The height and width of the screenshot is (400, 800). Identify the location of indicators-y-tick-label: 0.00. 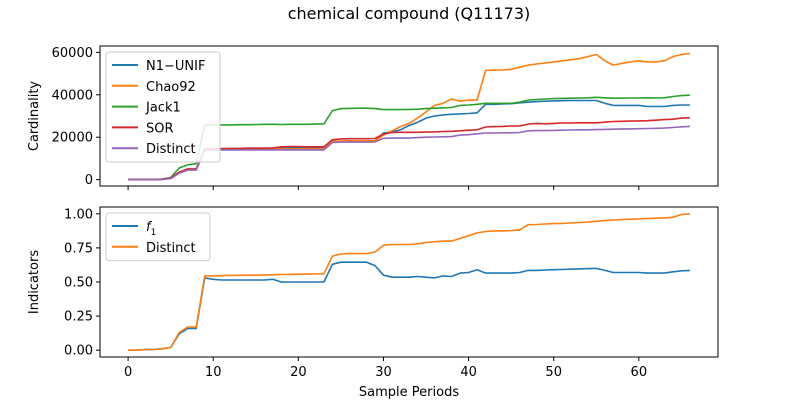
(78, 351).